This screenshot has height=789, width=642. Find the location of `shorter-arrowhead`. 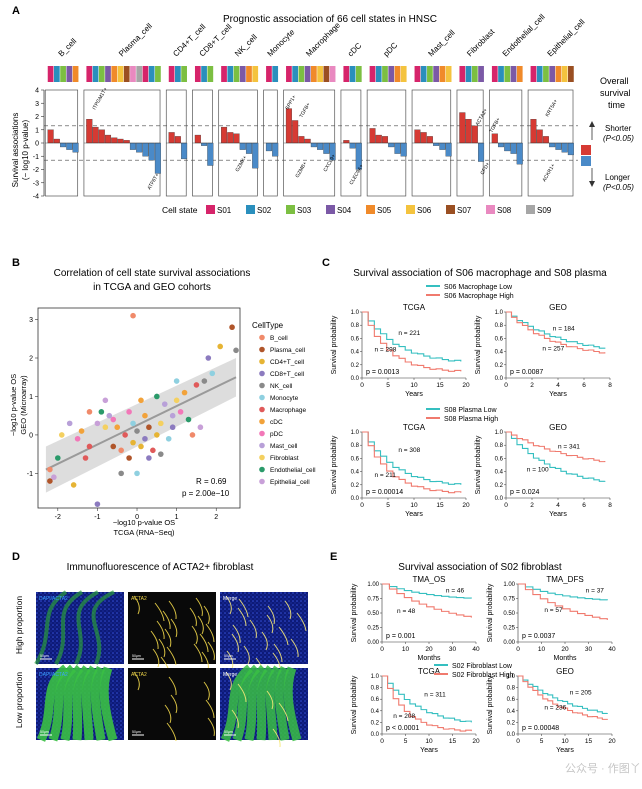

shorter-arrowhead is located at coordinates (592, 124).